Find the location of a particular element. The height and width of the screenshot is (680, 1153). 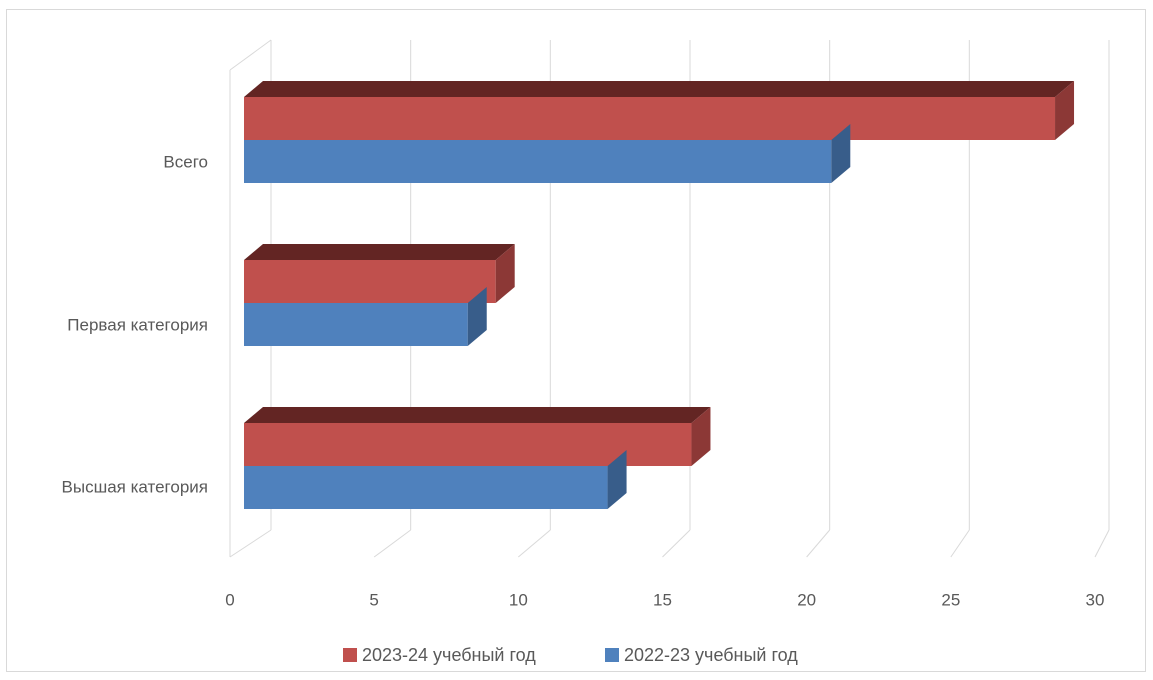

category-label: Всего is located at coordinates (185, 161).